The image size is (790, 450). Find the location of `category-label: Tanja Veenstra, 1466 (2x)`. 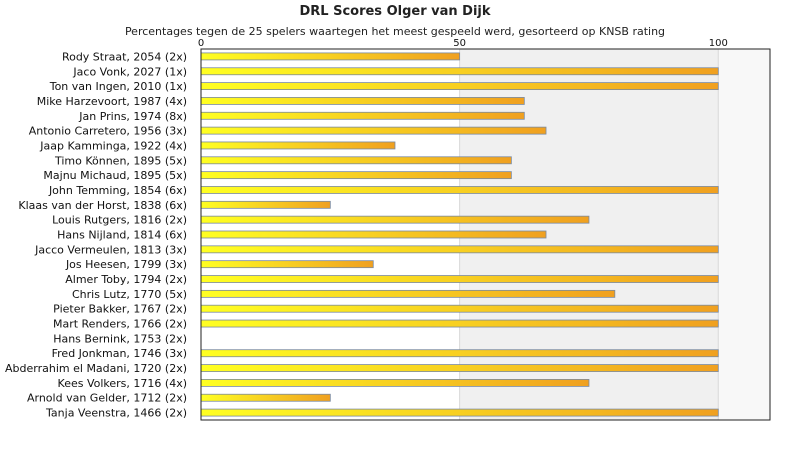

category-label: Tanja Veenstra, 1466 (2x) is located at coordinates (116, 413).